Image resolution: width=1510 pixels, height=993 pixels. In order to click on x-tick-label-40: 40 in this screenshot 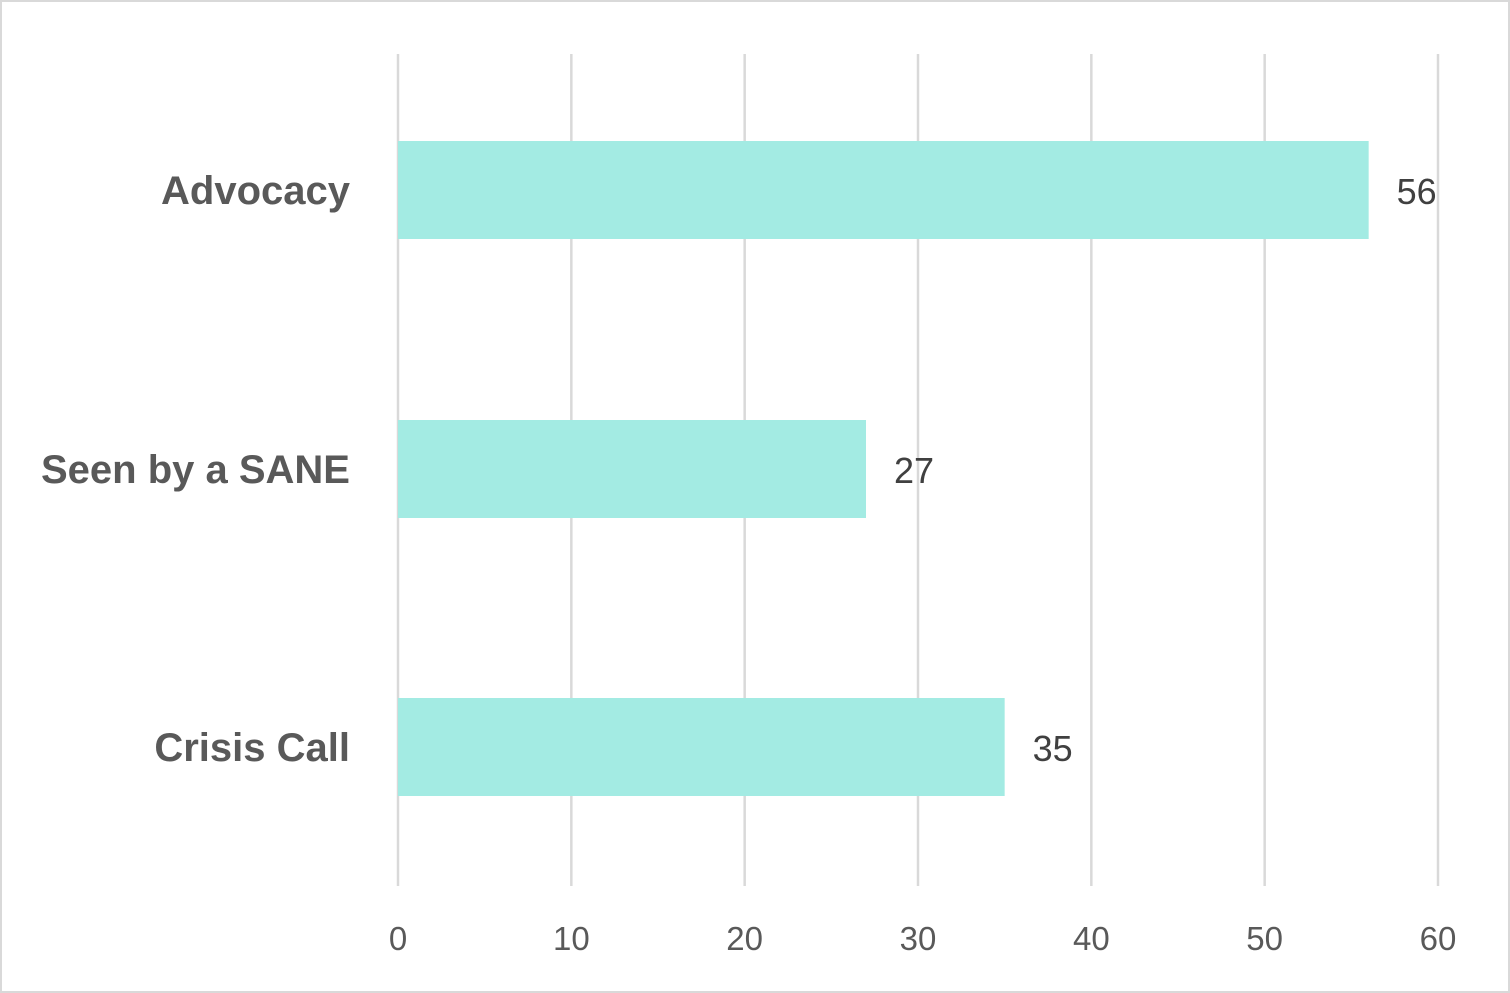, I will do `click(1091, 938)`.